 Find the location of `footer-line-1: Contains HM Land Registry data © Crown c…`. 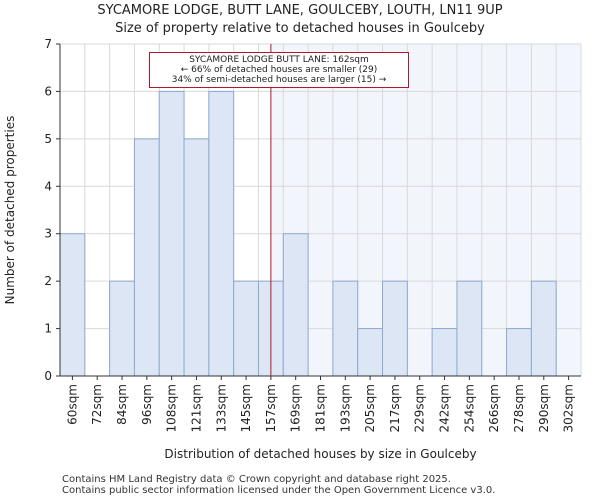

footer-line-1: Contains HM Land Registry data © Crown c… is located at coordinates (256, 479).